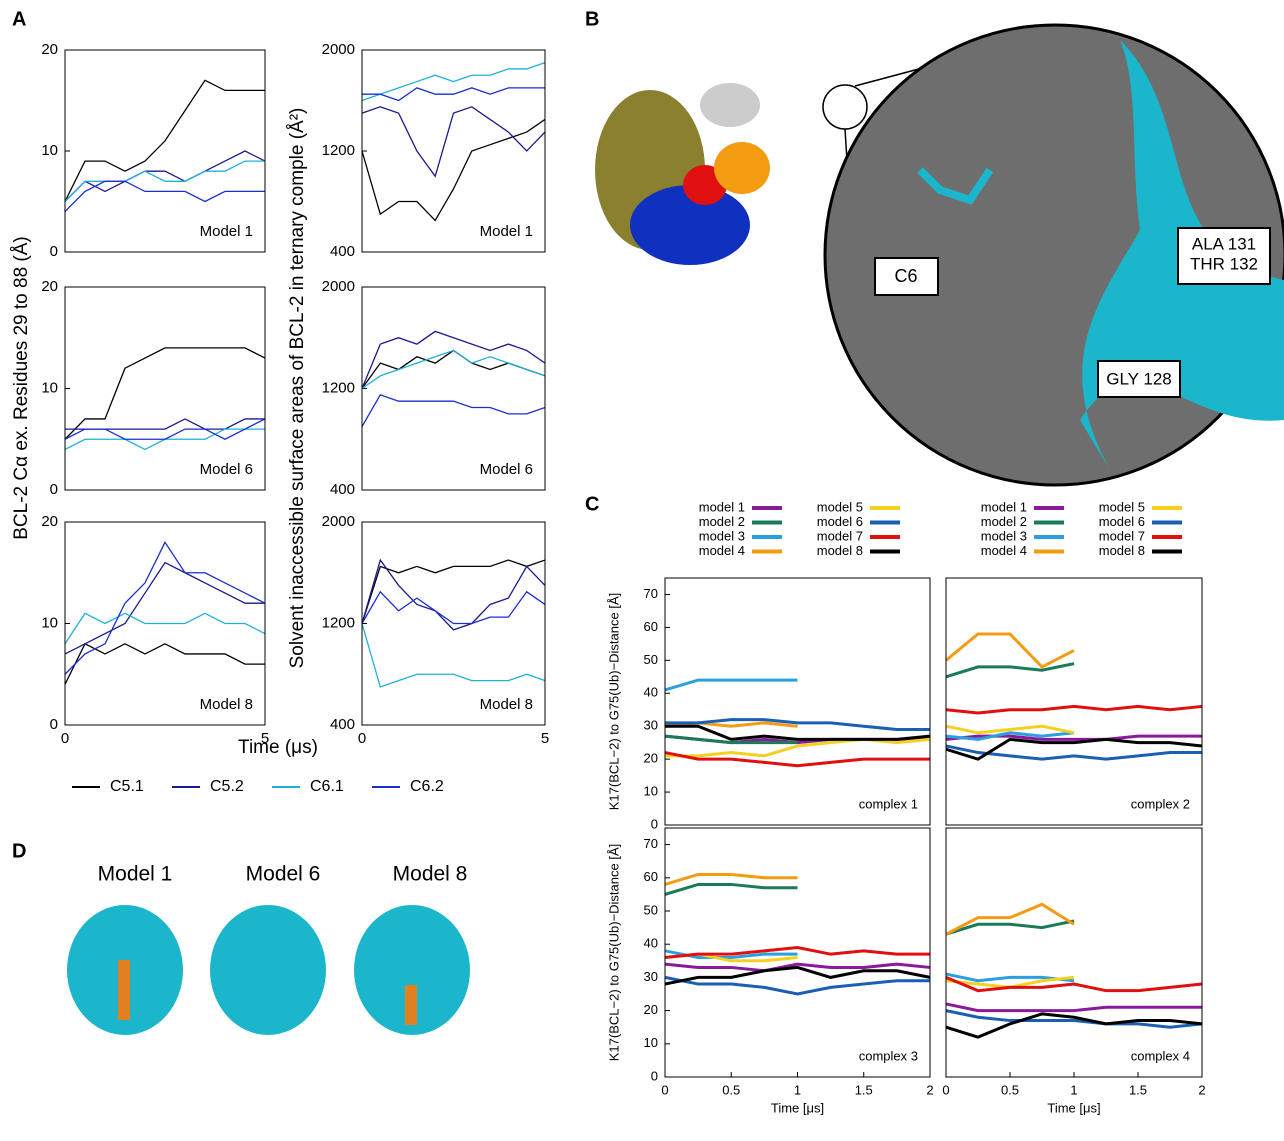 Image resolution: width=1284 pixels, height=1141 pixels. What do you see at coordinates (1004, 506) in the screenshot?
I see `legend-label: model 1` at bounding box center [1004, 506].